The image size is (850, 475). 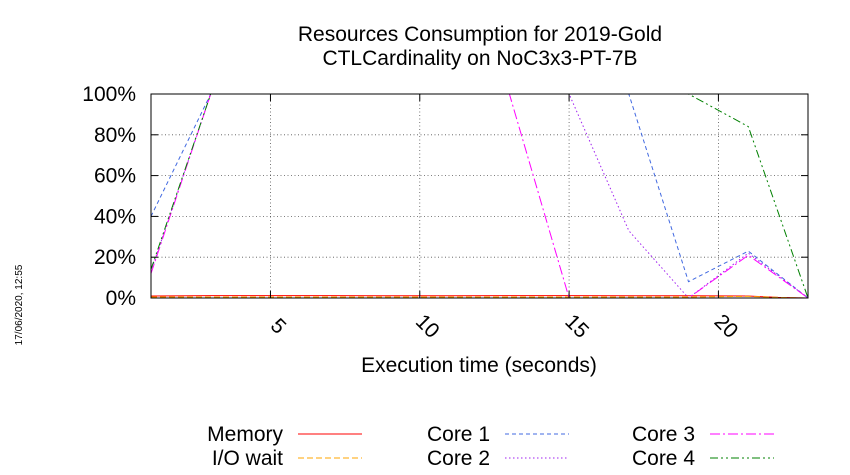 I want to click on series-line-i-o-wait, so click(x=480, y=297).